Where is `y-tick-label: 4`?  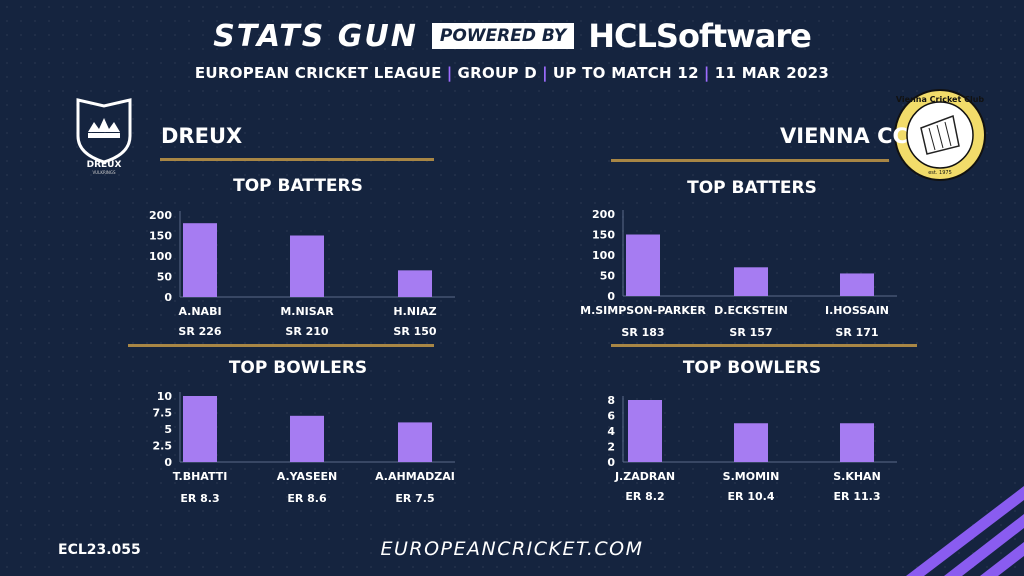 y-tick-label: 4 is located at coordinates (611, 431).